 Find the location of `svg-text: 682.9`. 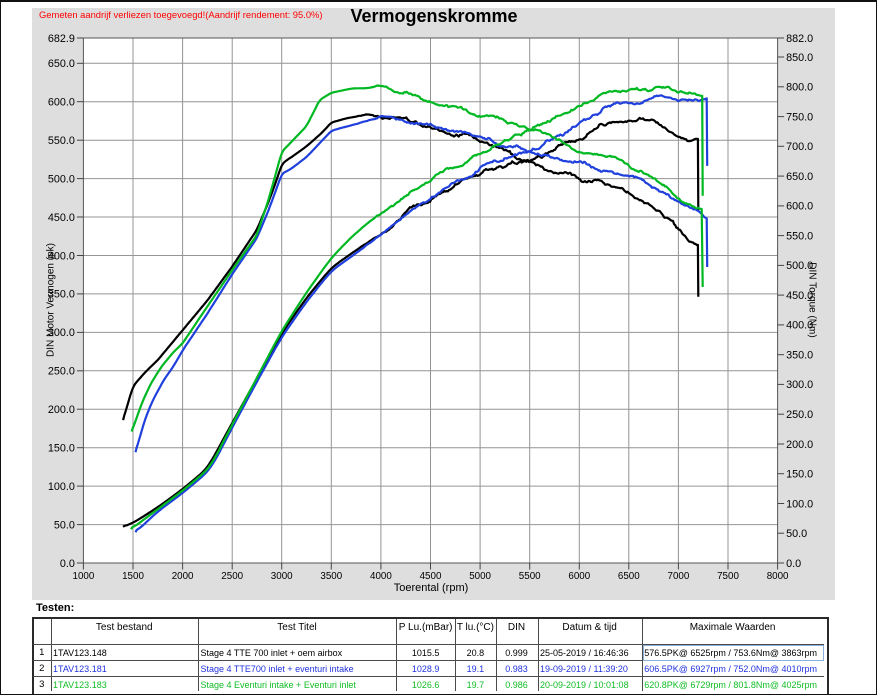

svg-text: 682.9 is located at coordinates (61, 39).